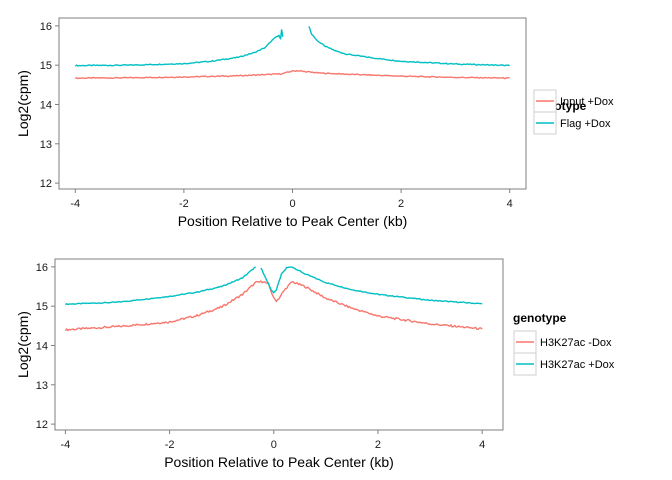 This screenshot has width=672, height=480. What do you see at coordinates (540, 318) in the screenshot?
I see `legend-title: genotype` at bounding box center [540, 318].